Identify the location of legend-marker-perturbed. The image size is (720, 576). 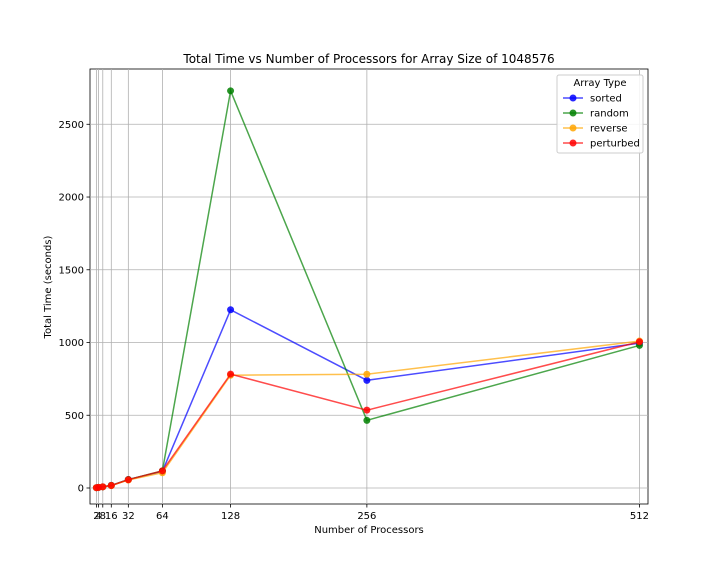
(573, 143).